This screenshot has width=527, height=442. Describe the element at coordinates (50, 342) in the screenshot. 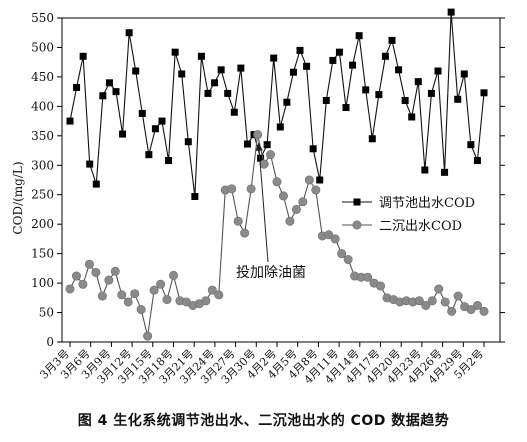

I see `y-tick-label: 0` at that location.